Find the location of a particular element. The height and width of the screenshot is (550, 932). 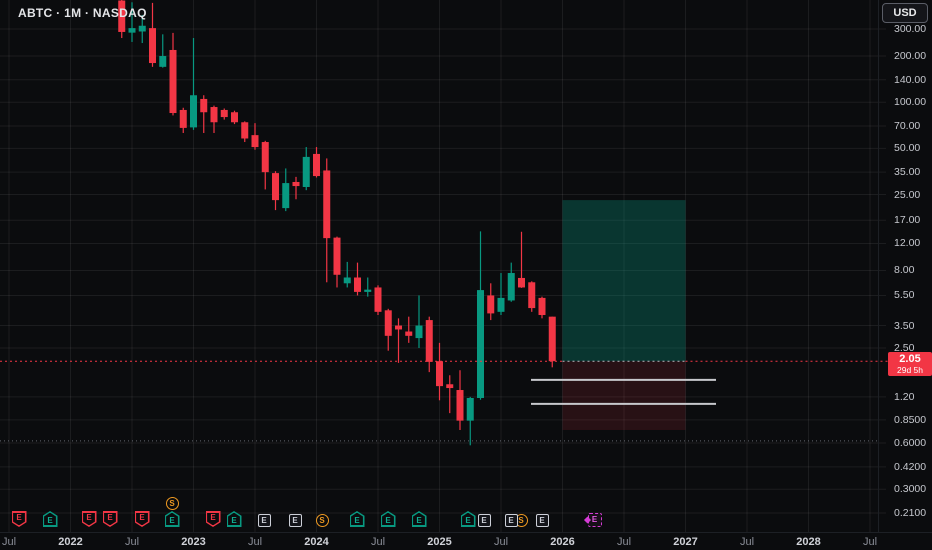

time-axis-label: 2027 is located at coordinates (685, 542).